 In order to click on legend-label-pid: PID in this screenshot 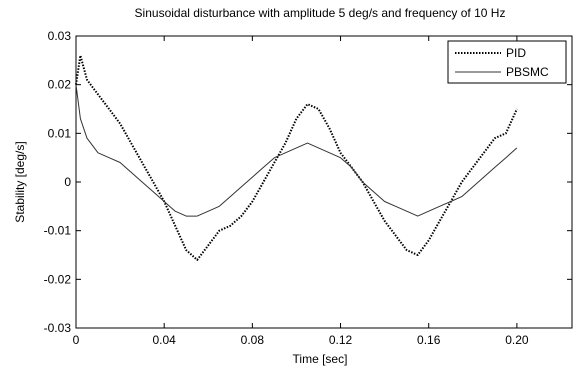, I will do `click(516, 53)`.